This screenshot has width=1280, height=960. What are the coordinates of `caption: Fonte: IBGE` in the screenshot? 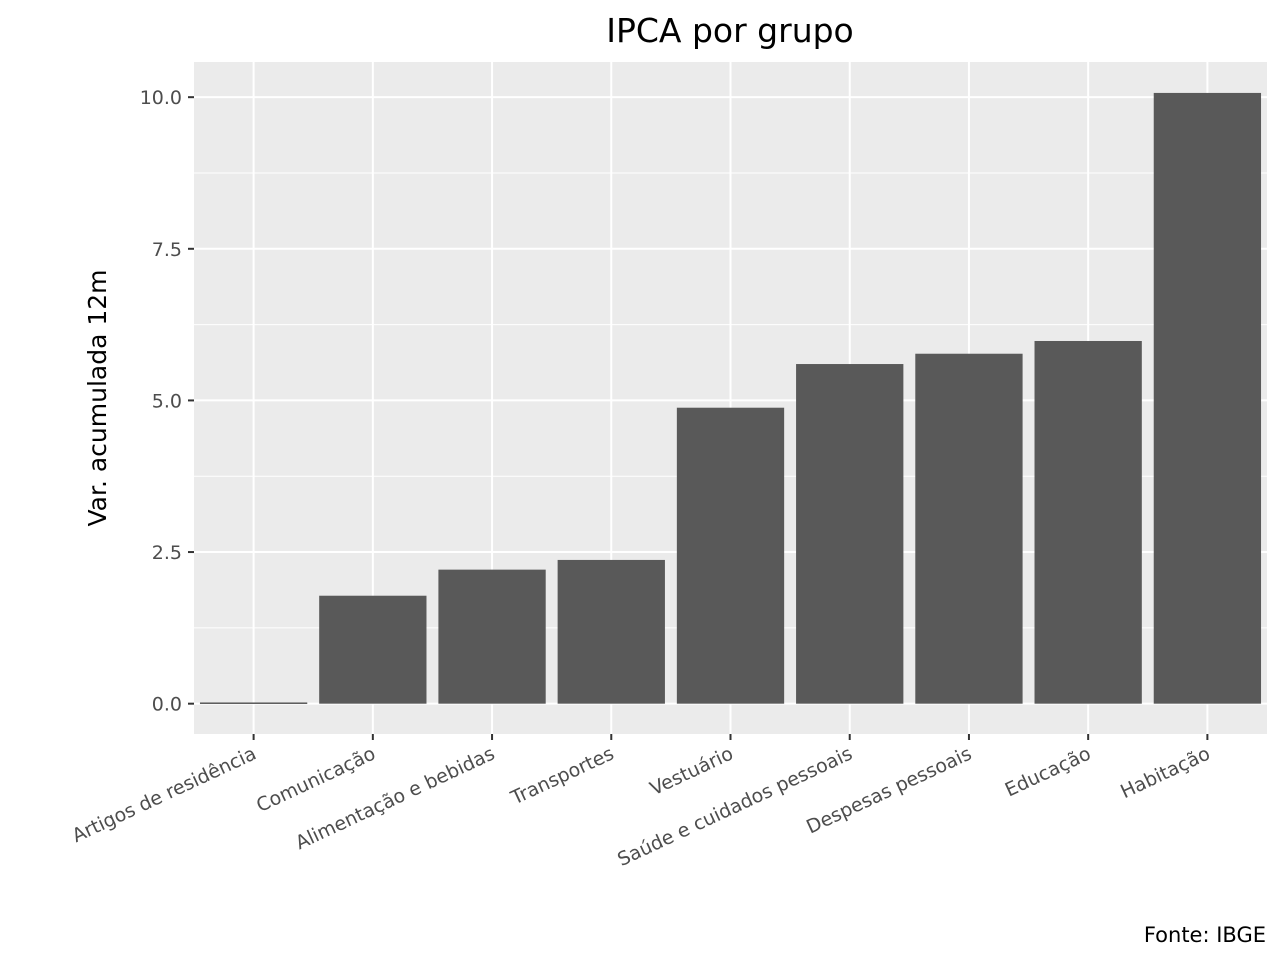 It's located at (1205, 935).